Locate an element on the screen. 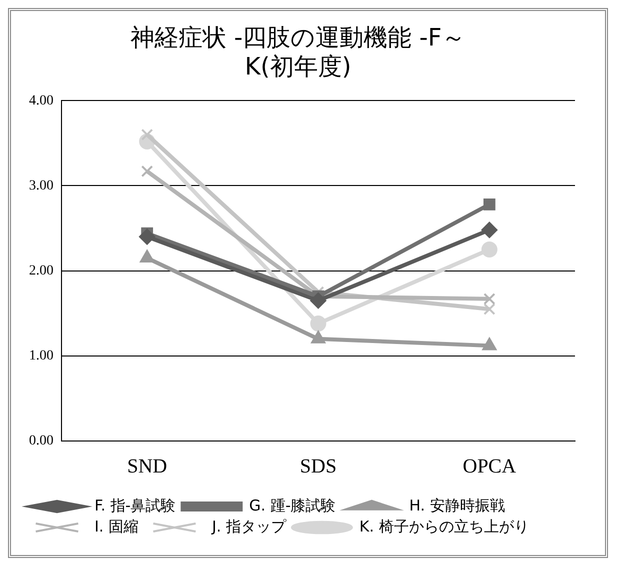 The width and height of the screenshot is (617, 567). y-tick-label: 0.00 is located at coordinates (41, 441).